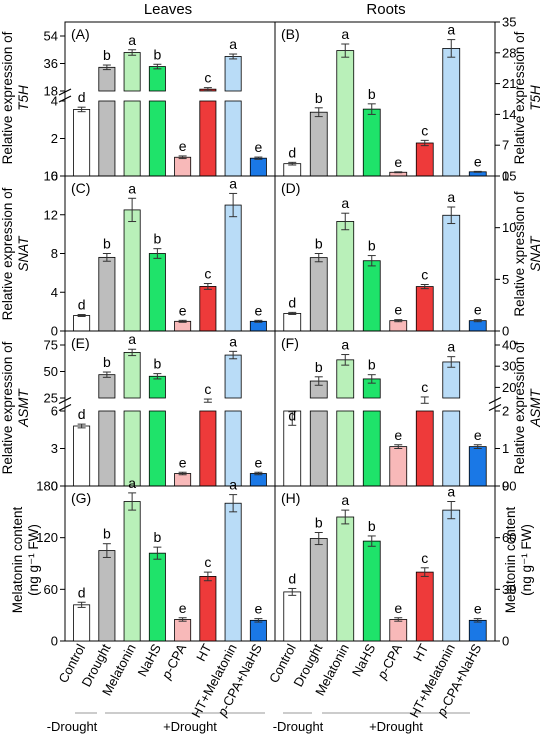 The image size is (550, 736). What do you see at coordinates (190, 726) in the screenshot?
I see `group-label-plus-left: +Drought` at bounding box center [190, 726].